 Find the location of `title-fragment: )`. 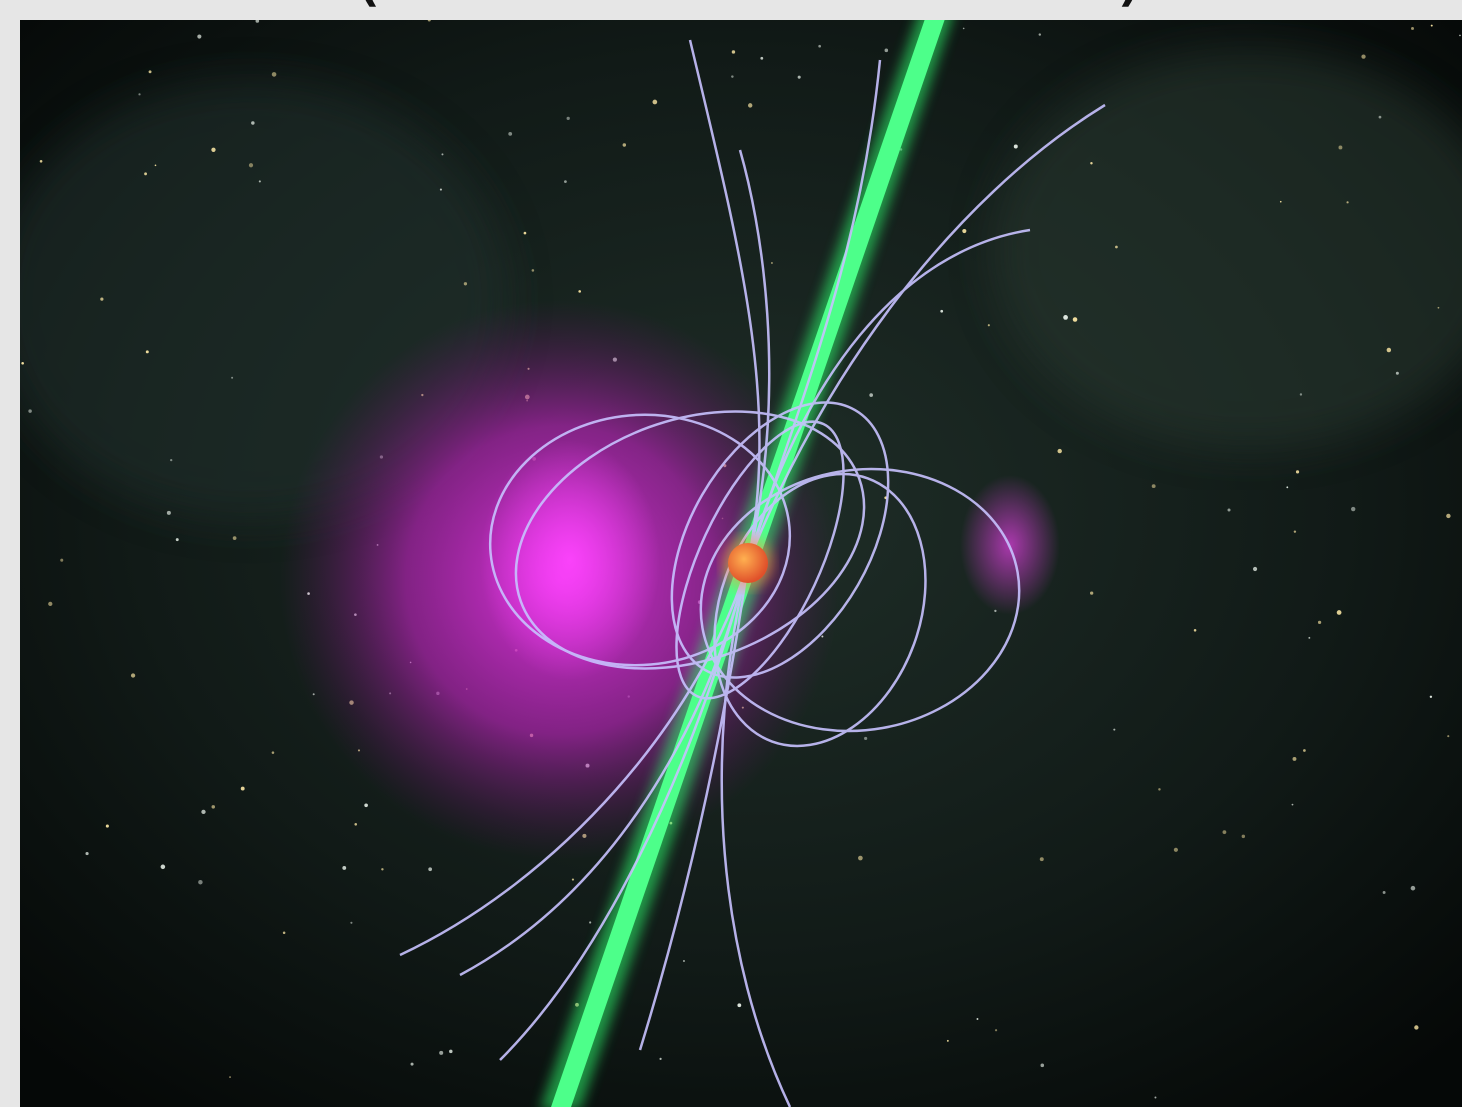

title-fragment: ) is located at coordinates (1131, 8).